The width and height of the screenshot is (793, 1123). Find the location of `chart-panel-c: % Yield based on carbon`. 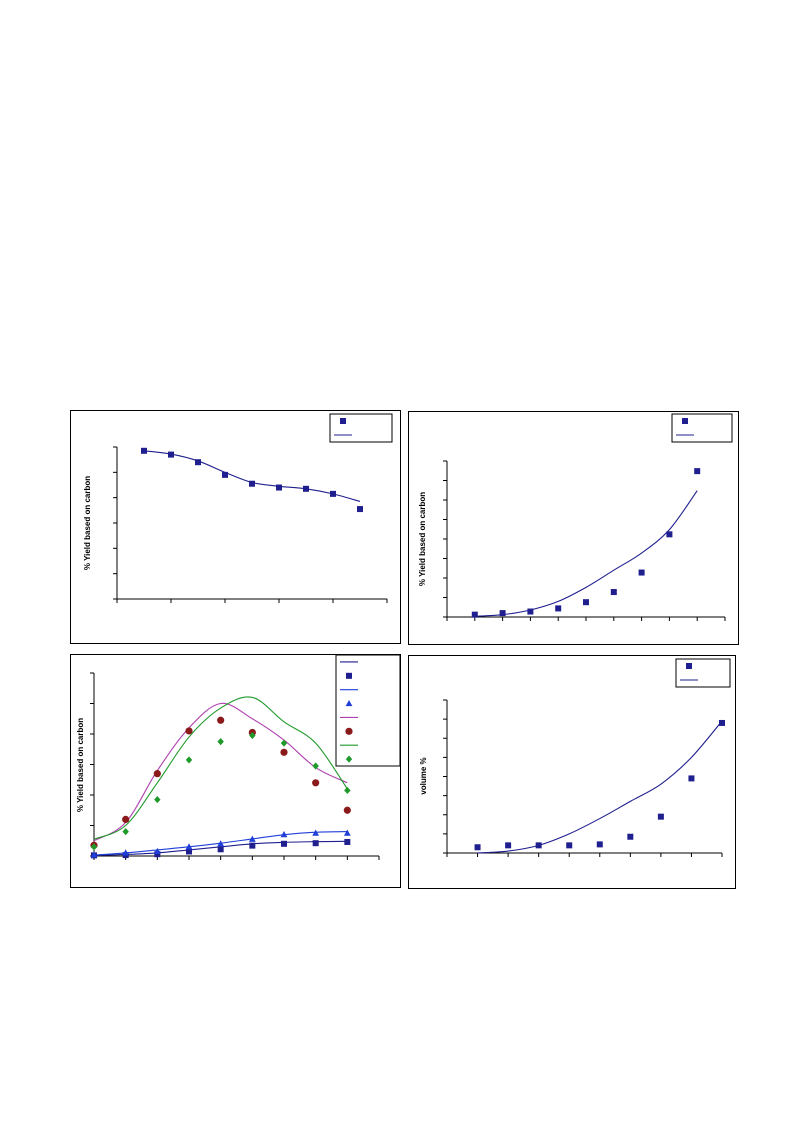

chart-panel-c: % Yield based on carbon is located at coordinates (235, 771).